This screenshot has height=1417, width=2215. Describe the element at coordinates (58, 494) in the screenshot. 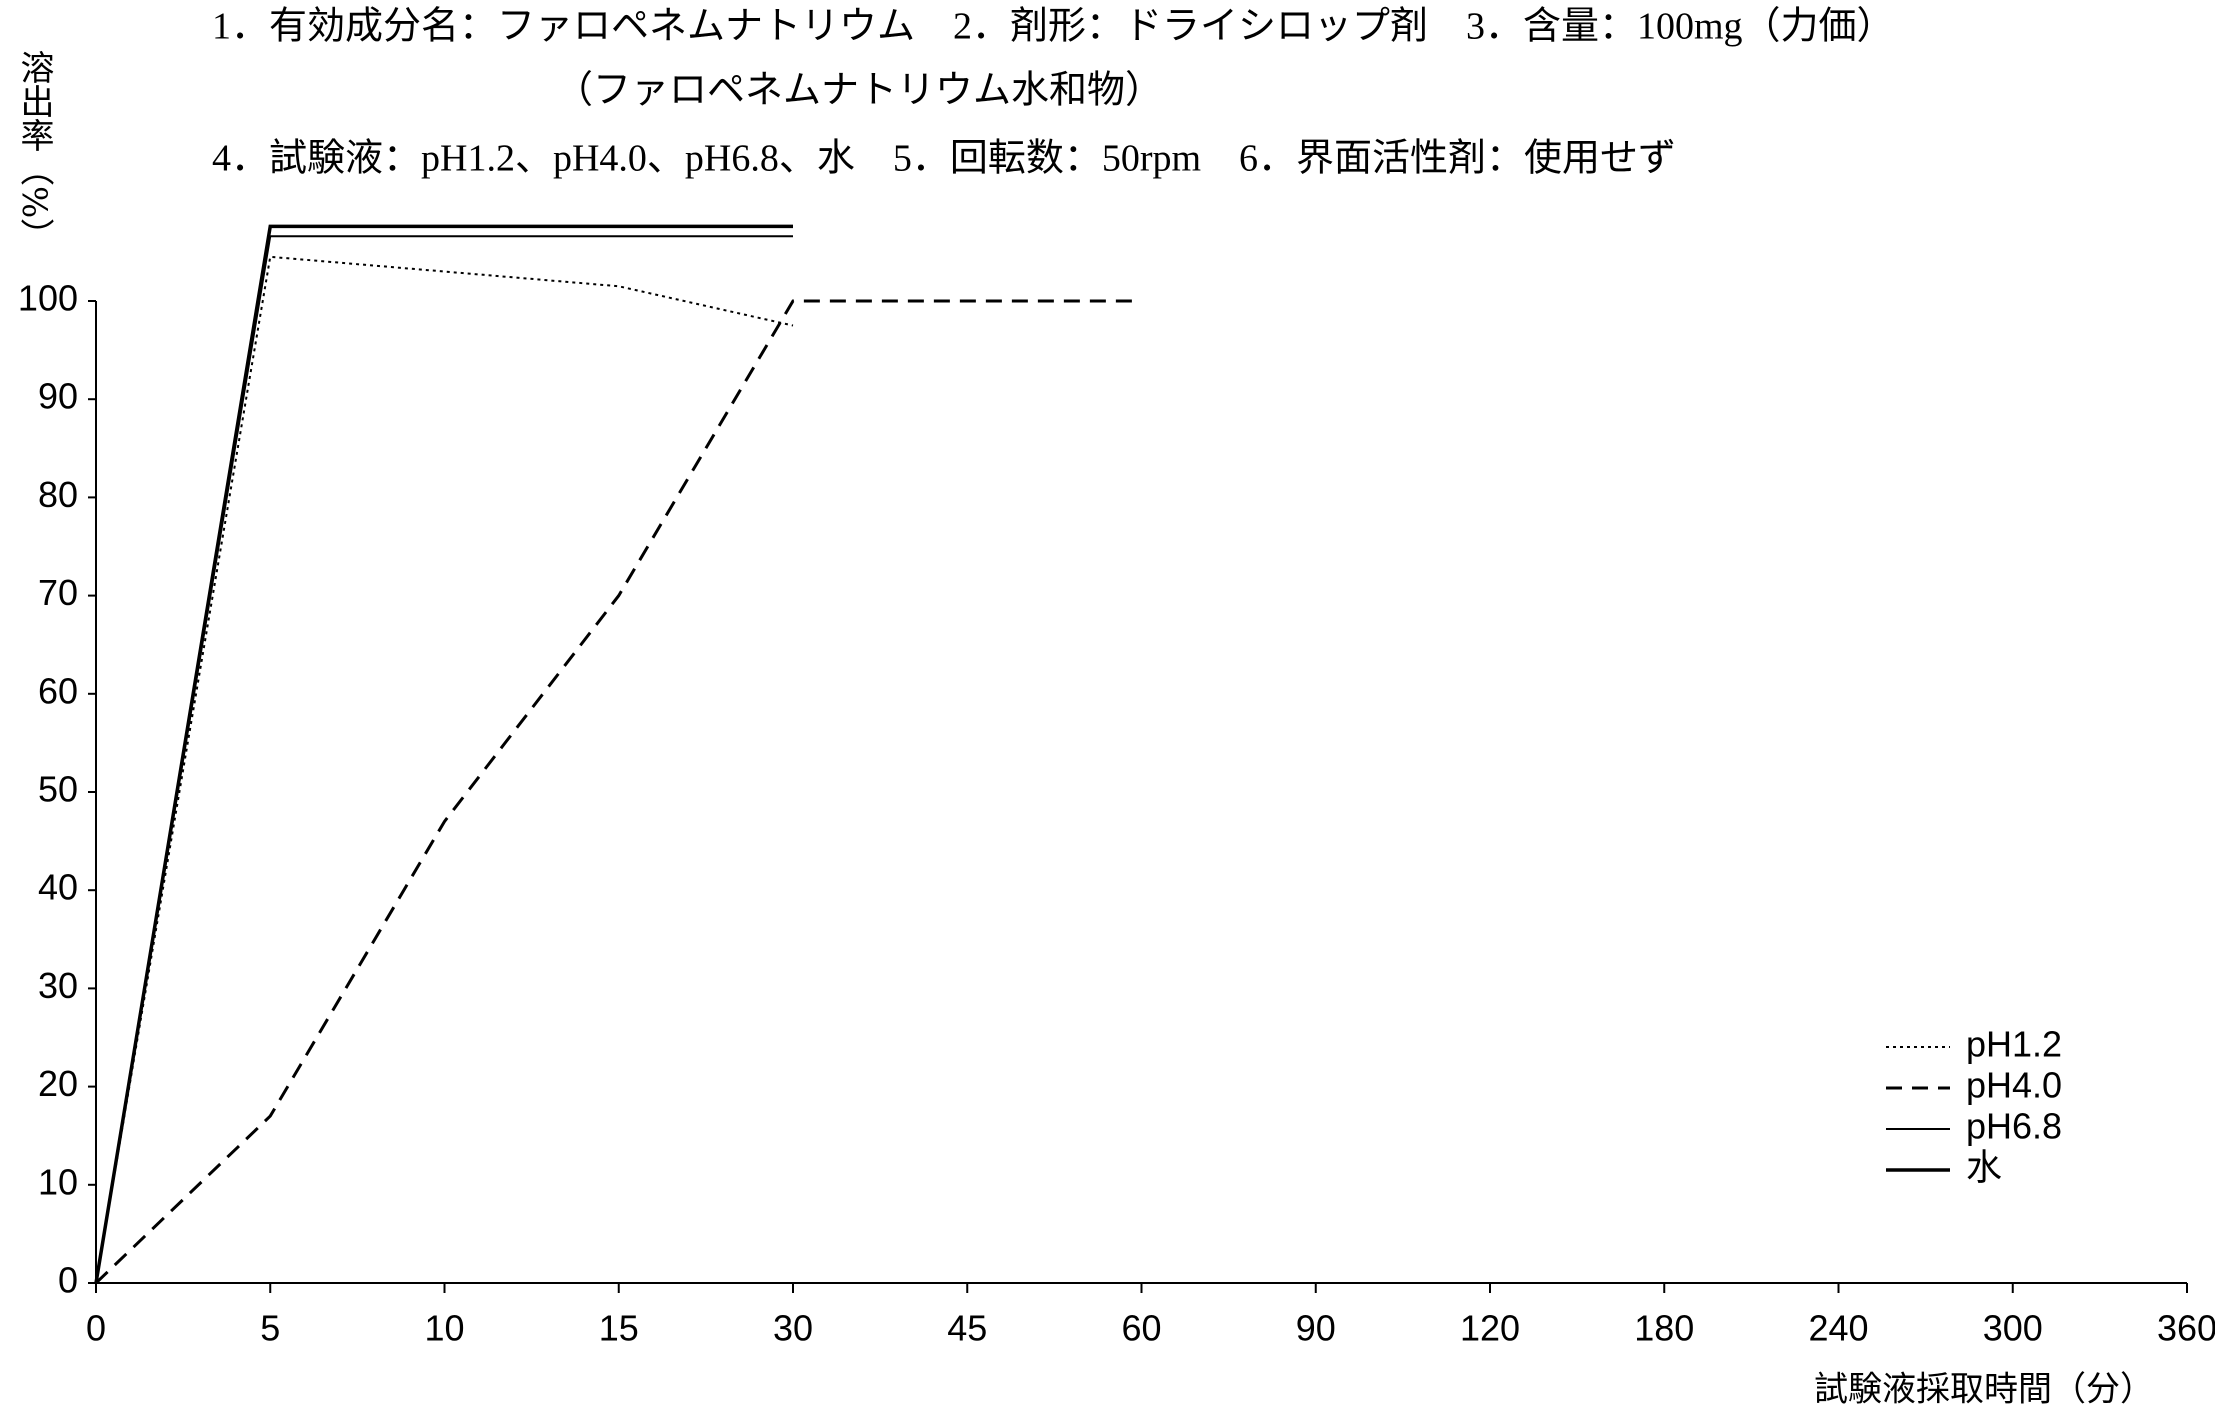

I see `y-tick-label: 80` at that location.